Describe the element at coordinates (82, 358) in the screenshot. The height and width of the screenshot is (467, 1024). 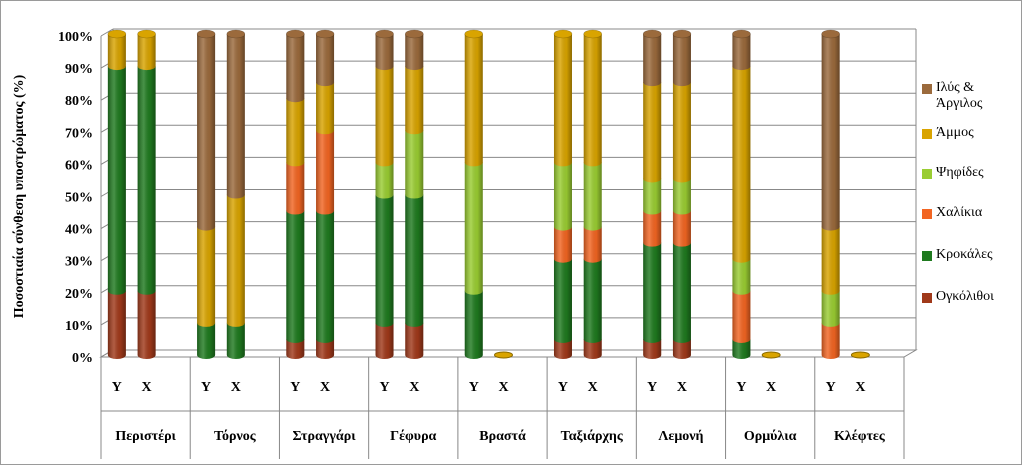
I see `y-tick-label: 0%` at that location.